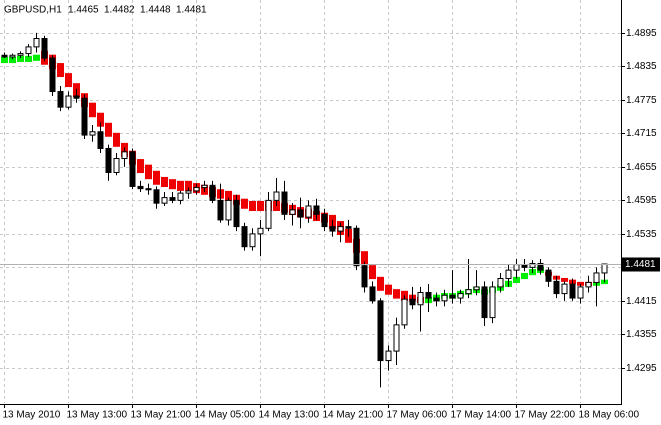 The width and height of the screenshot is (661, 425). Describe the element at coordinates (97, 415) in the screenshot. I see `x-tick-label: 13 May 13:00` at that location.